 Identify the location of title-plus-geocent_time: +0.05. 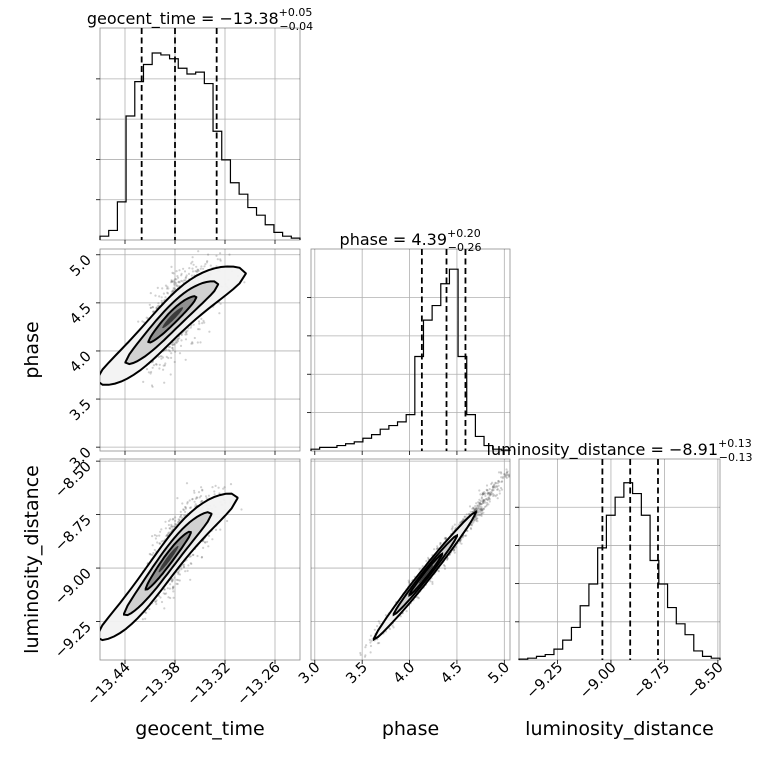
(296, 12).